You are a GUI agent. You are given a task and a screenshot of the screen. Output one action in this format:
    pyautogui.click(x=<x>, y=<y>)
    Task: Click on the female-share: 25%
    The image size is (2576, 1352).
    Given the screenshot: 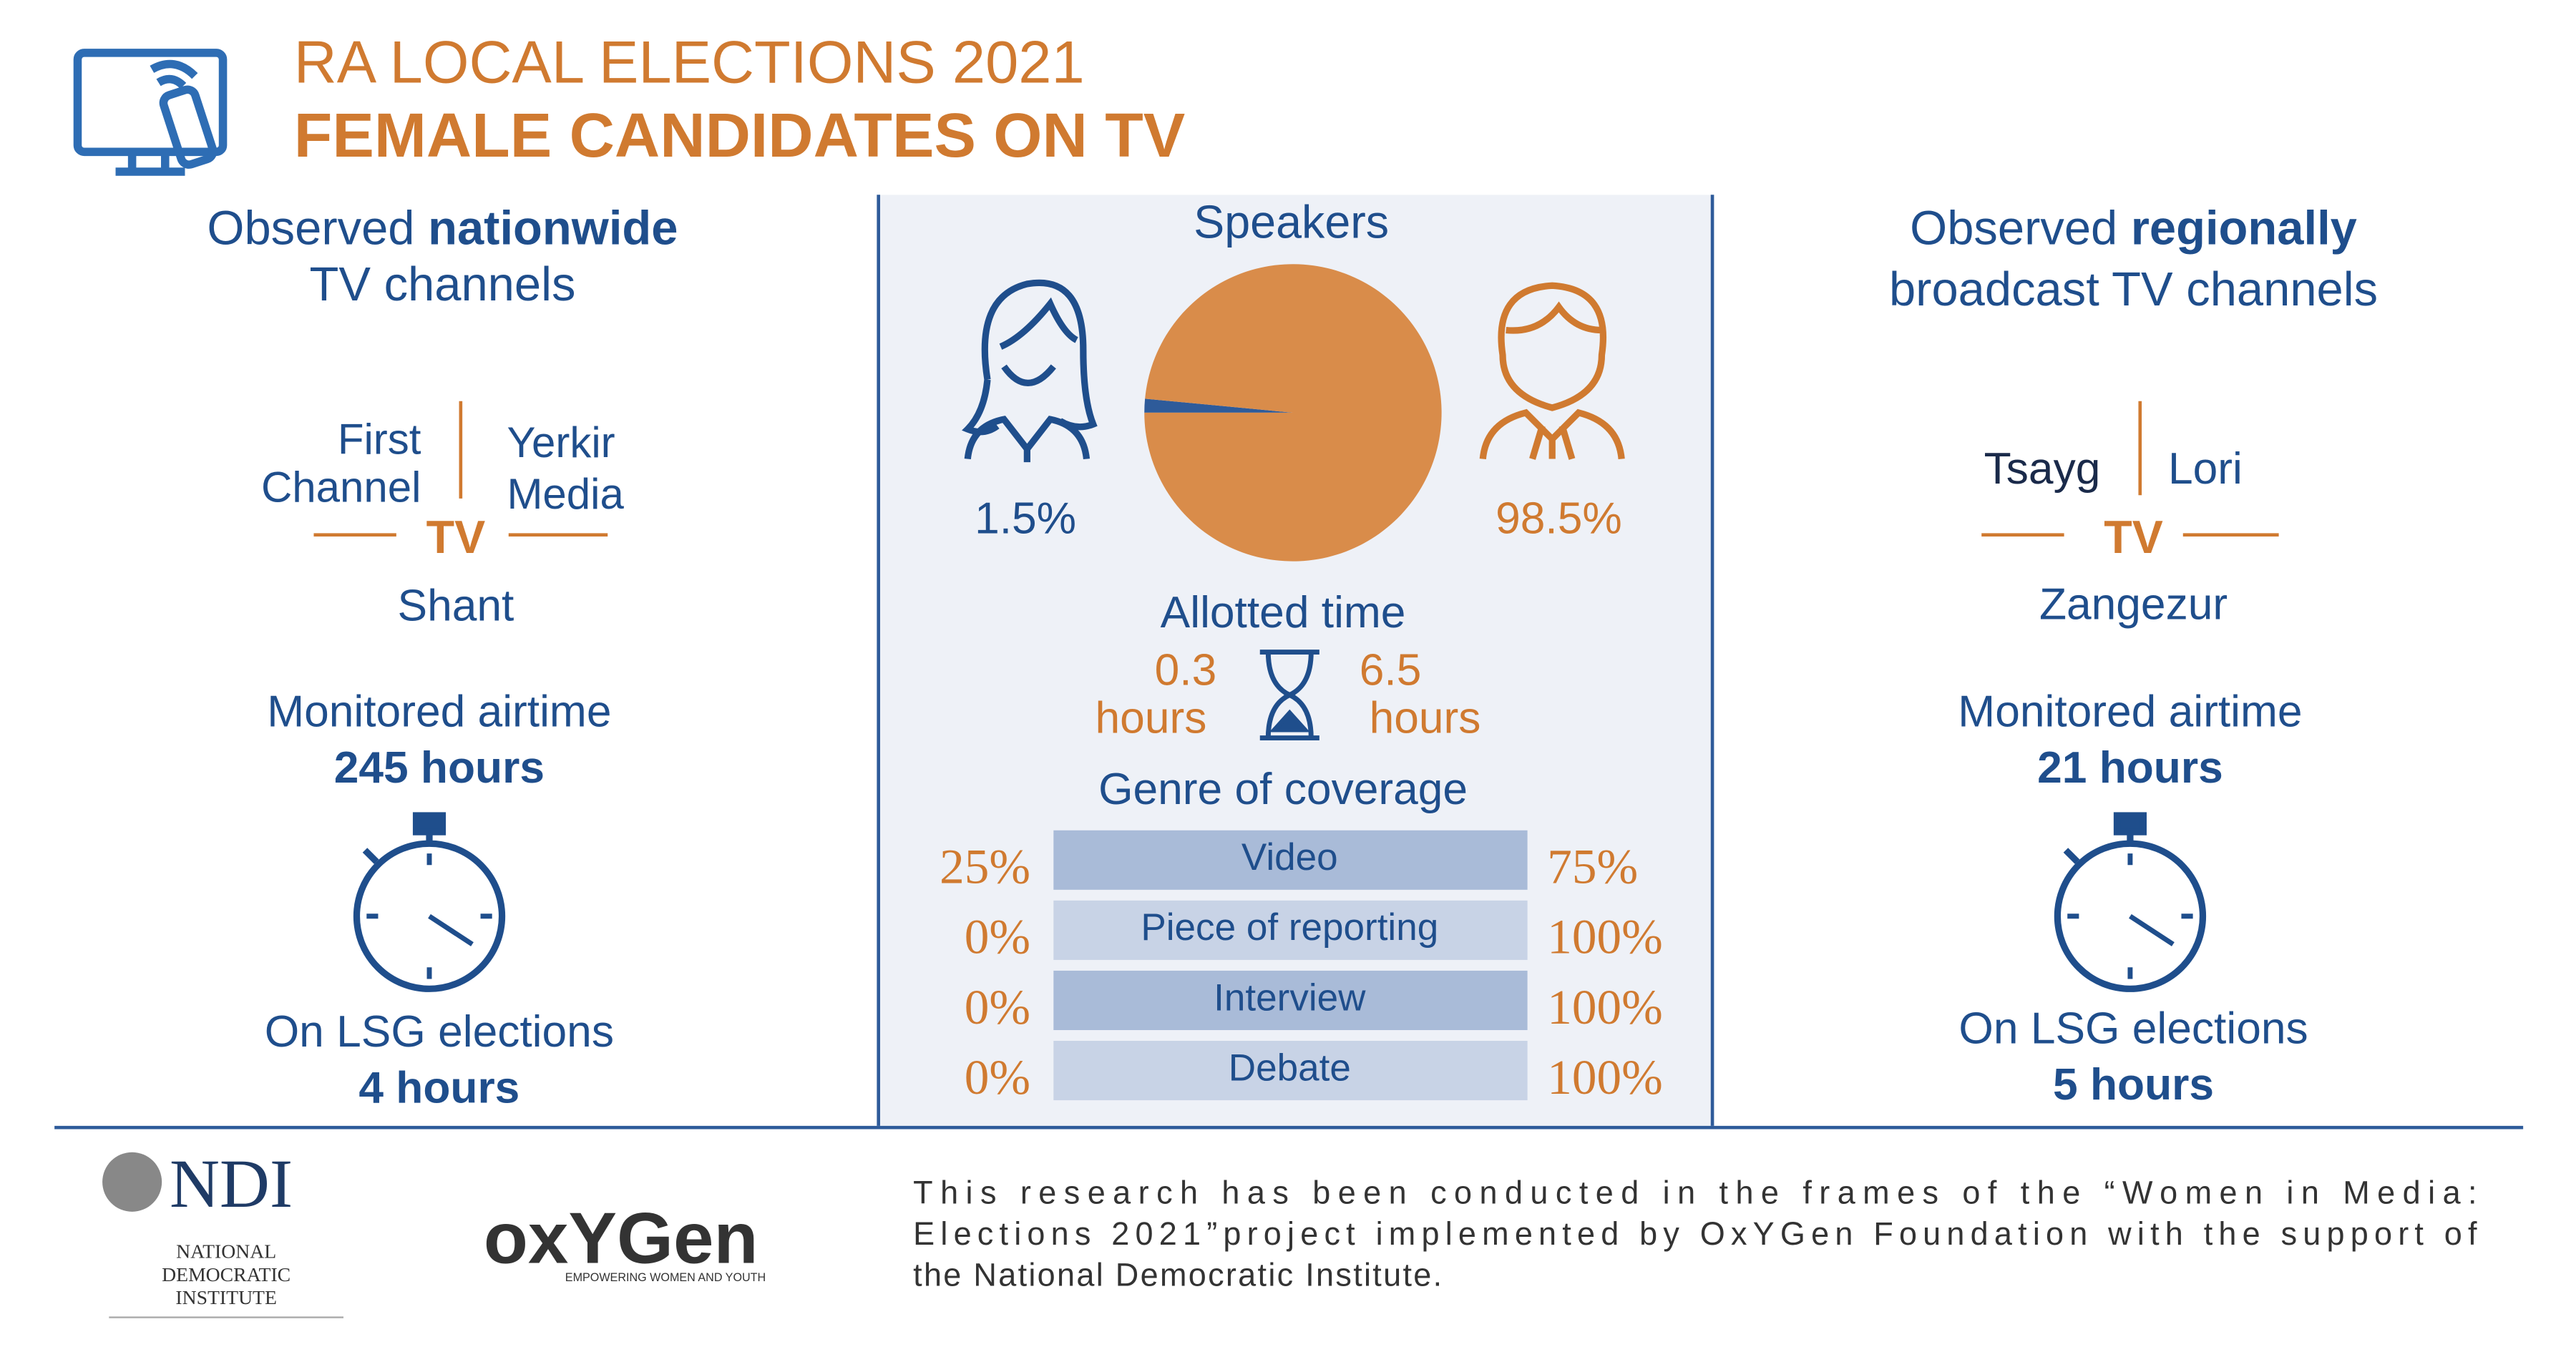 What is the action you would take?
    pyautogui.click(x=985, y=867)
    